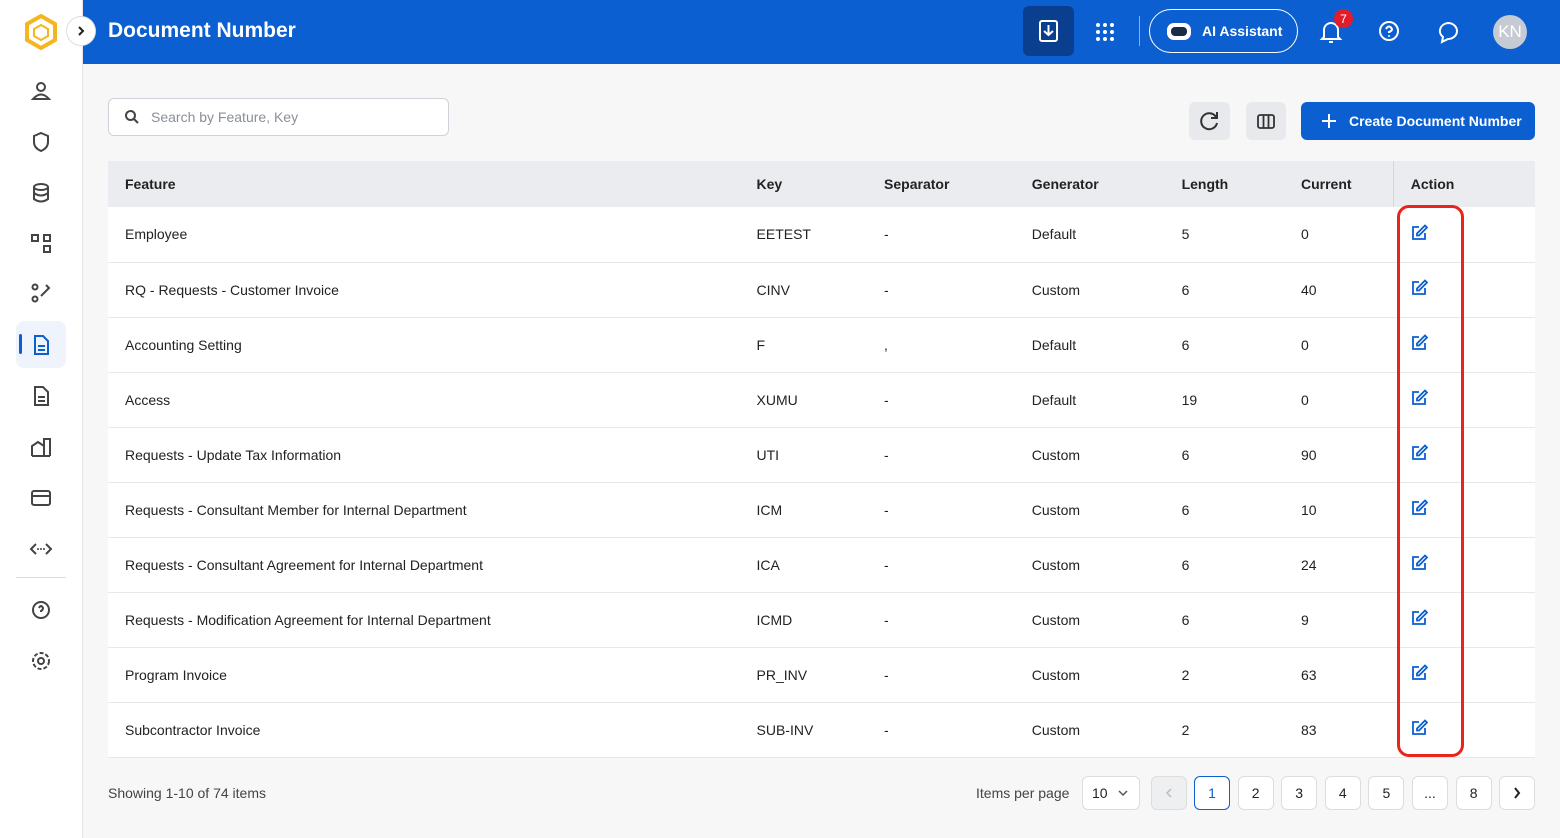 The image size is (1560, 838). What do you see at coordinates (41, 293) in the screenshot?
I see `nav-workflow` at bounding box center [41, 293].